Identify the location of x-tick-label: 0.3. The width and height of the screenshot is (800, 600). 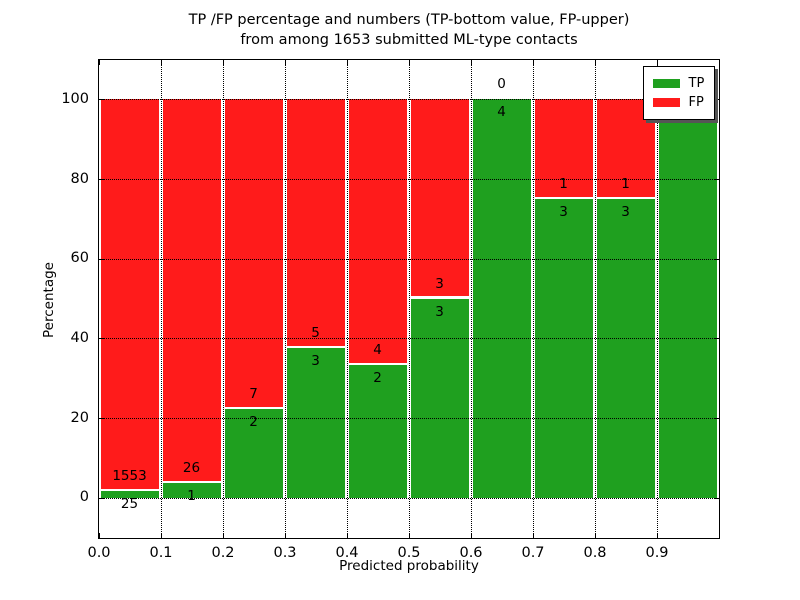
(285, 553).